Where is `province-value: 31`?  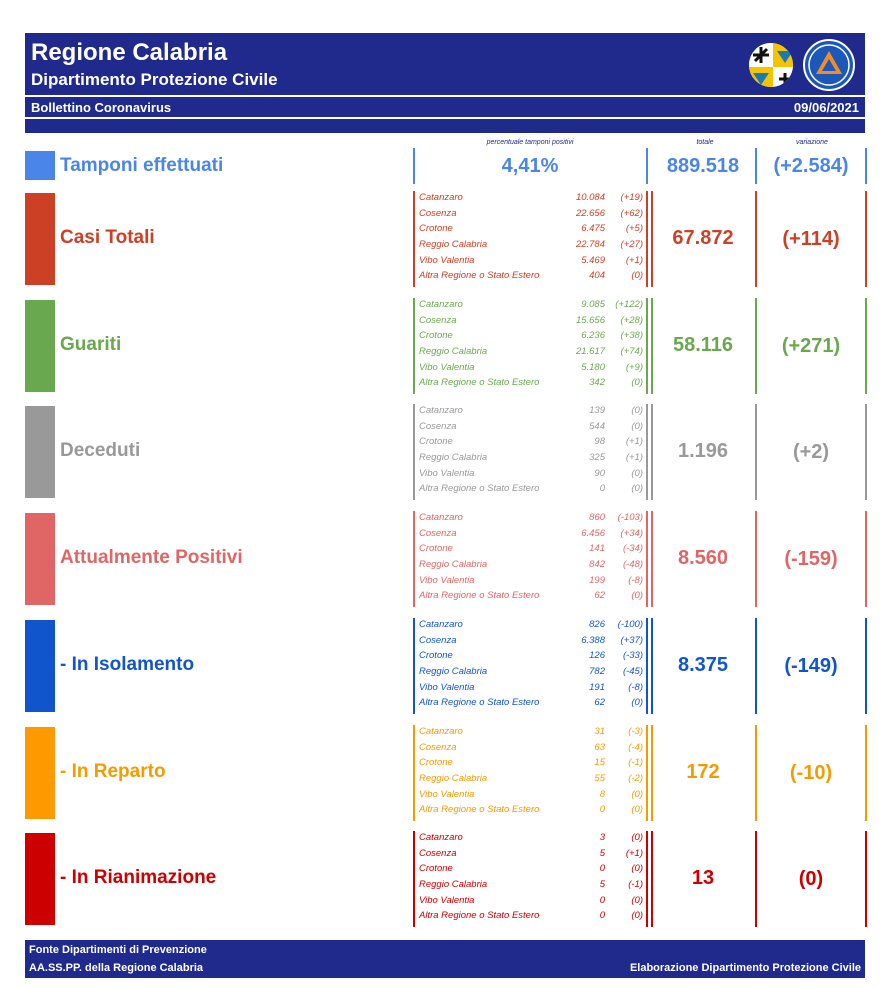
province-value: 31 is located at coordinates (599, 731).